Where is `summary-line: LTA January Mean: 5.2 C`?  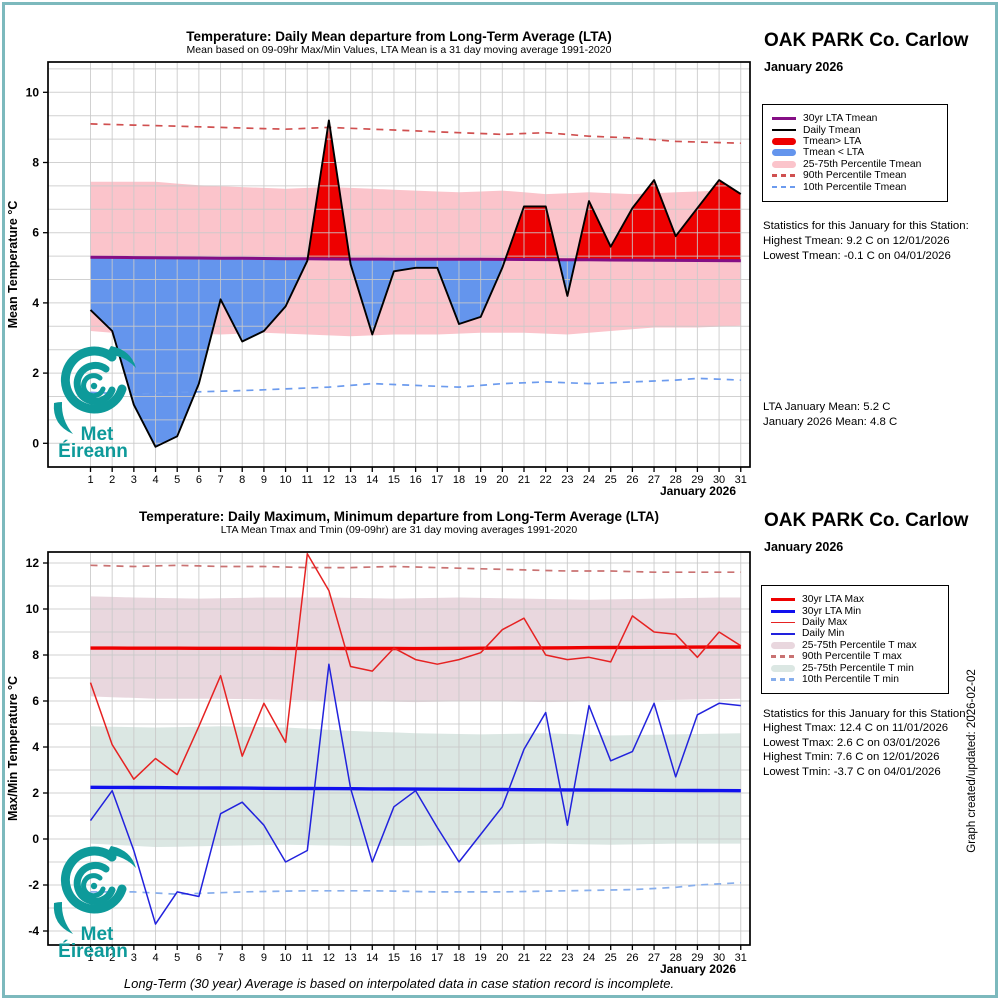
summary-line: LTA January Mean: 5.2 C is located at coordinates (827, 407).